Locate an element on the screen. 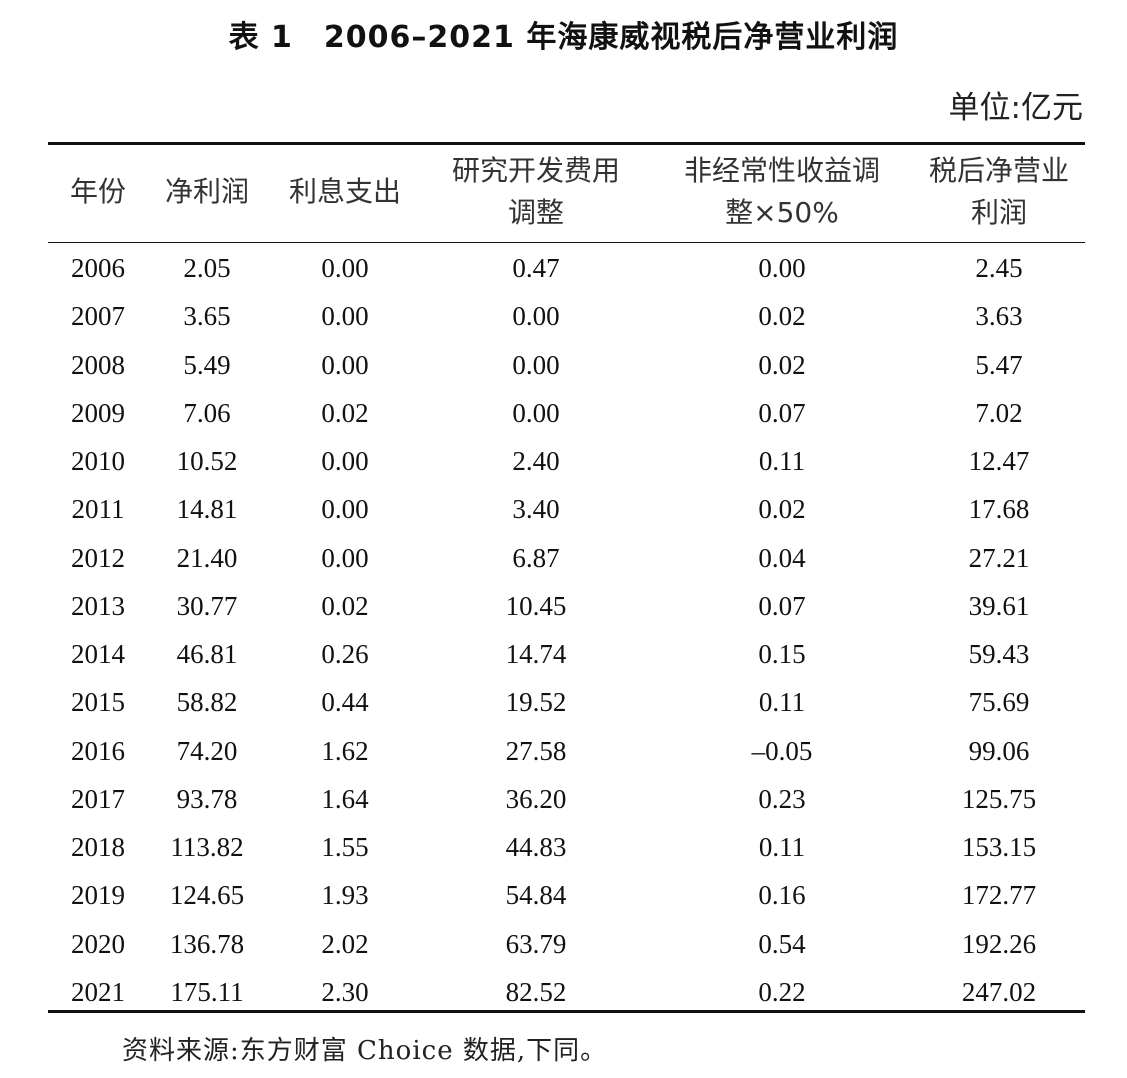 Image resolution: width=1127 pixels, height=1078 pixels. nopat-cell: 39.61 is located at coordinates (999, 605).